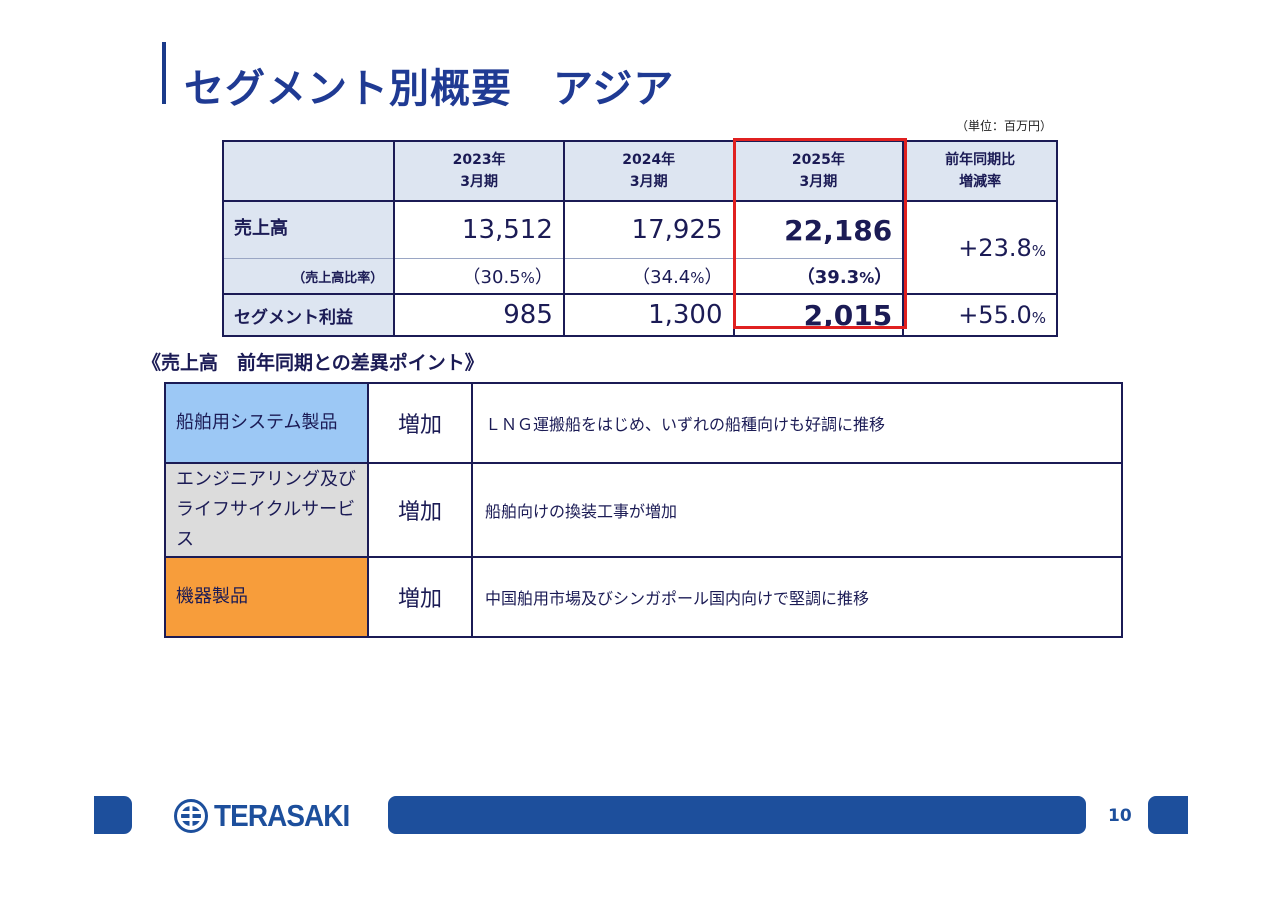 The width and height of the screenshot is (1280, 904). What do you see at coordinates (479, 229) in the screenshot?
I see `sales-fy2023: 13,512` at bounding box center [479, 229].